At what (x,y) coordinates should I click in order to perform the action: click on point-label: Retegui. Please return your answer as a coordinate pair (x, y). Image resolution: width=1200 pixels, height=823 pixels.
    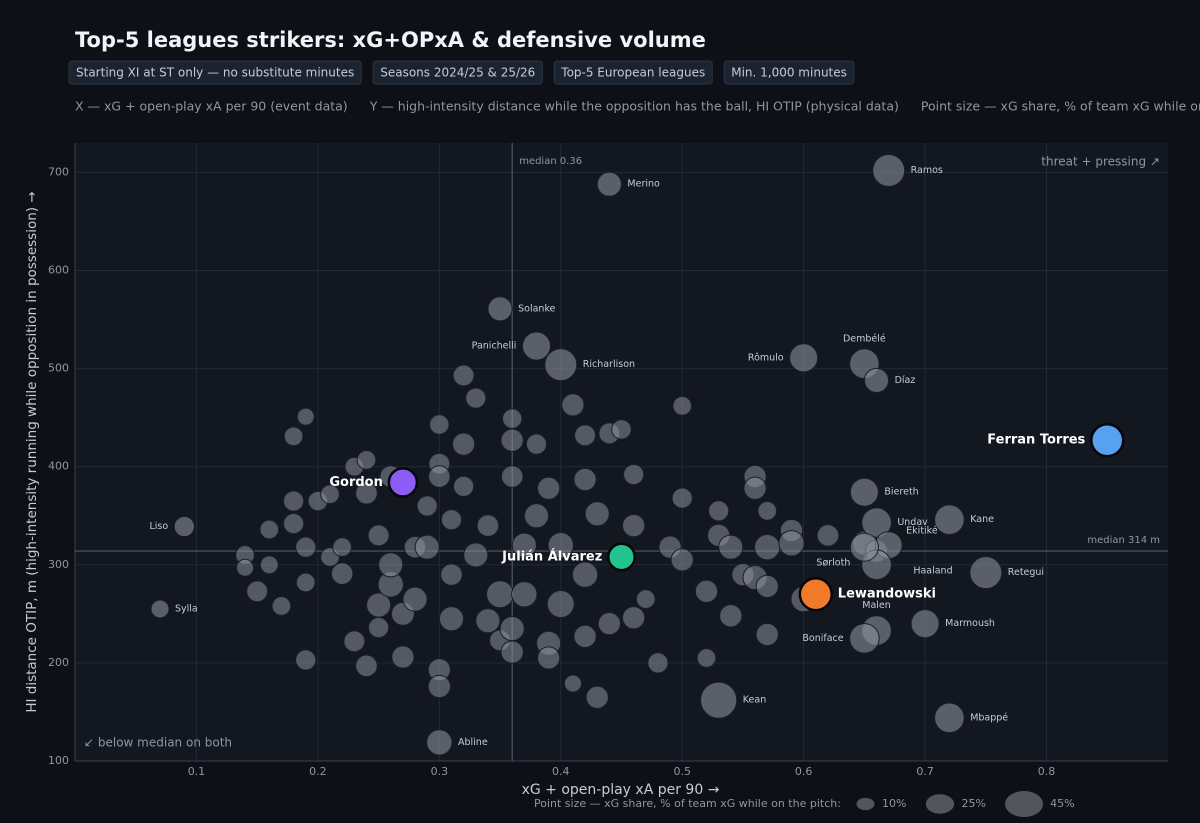
    Looking at the image, I should click on (1026, 572).